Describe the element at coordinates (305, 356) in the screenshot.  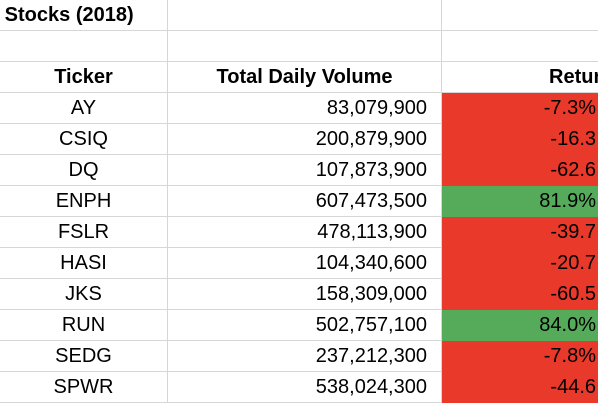
I see `cell-total-daily-volume: 237,212,300` at that location.